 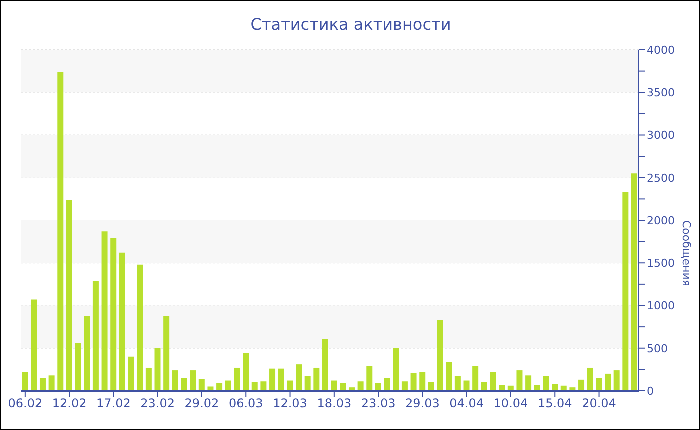 I want to click on y-tick-label: 0, so click(x=650, y=391).